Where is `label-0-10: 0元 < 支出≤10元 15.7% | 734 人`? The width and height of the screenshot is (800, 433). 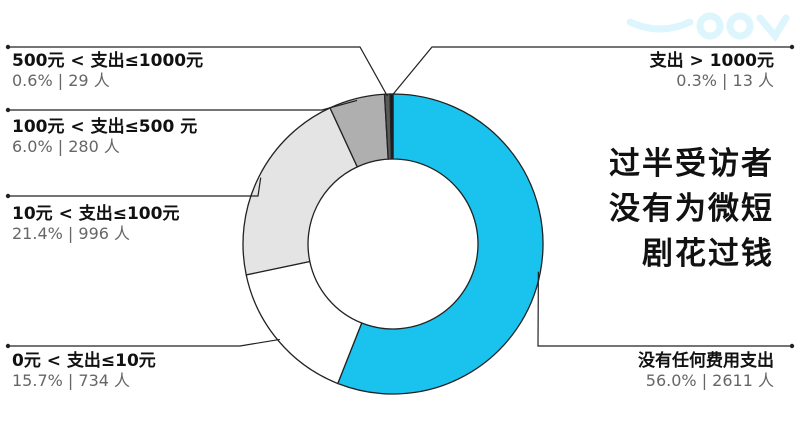 label-0-10: 0元 < 支出≤10元 15.7% | 734 人 is located at coordinates (84, 370).